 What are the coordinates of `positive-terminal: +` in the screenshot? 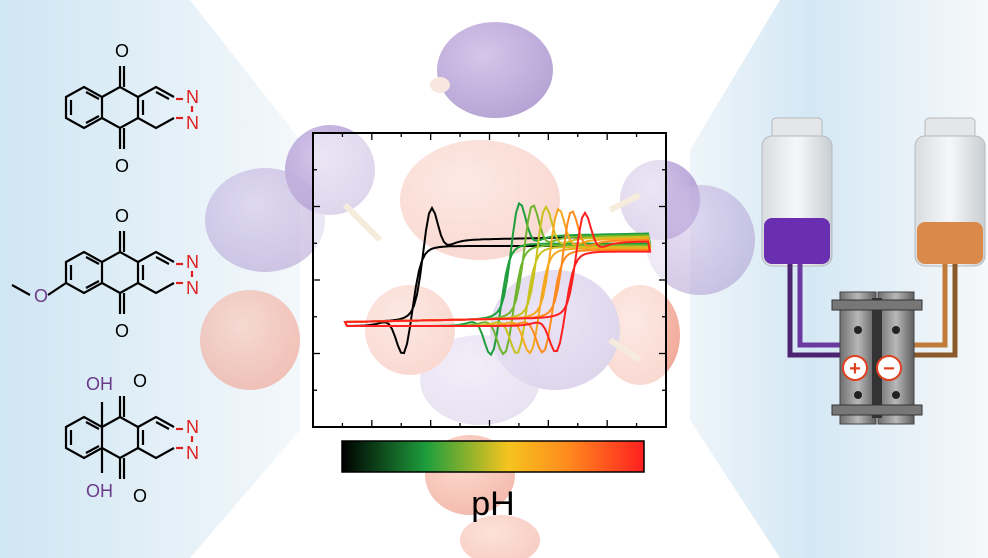 It's located at (855, 368).